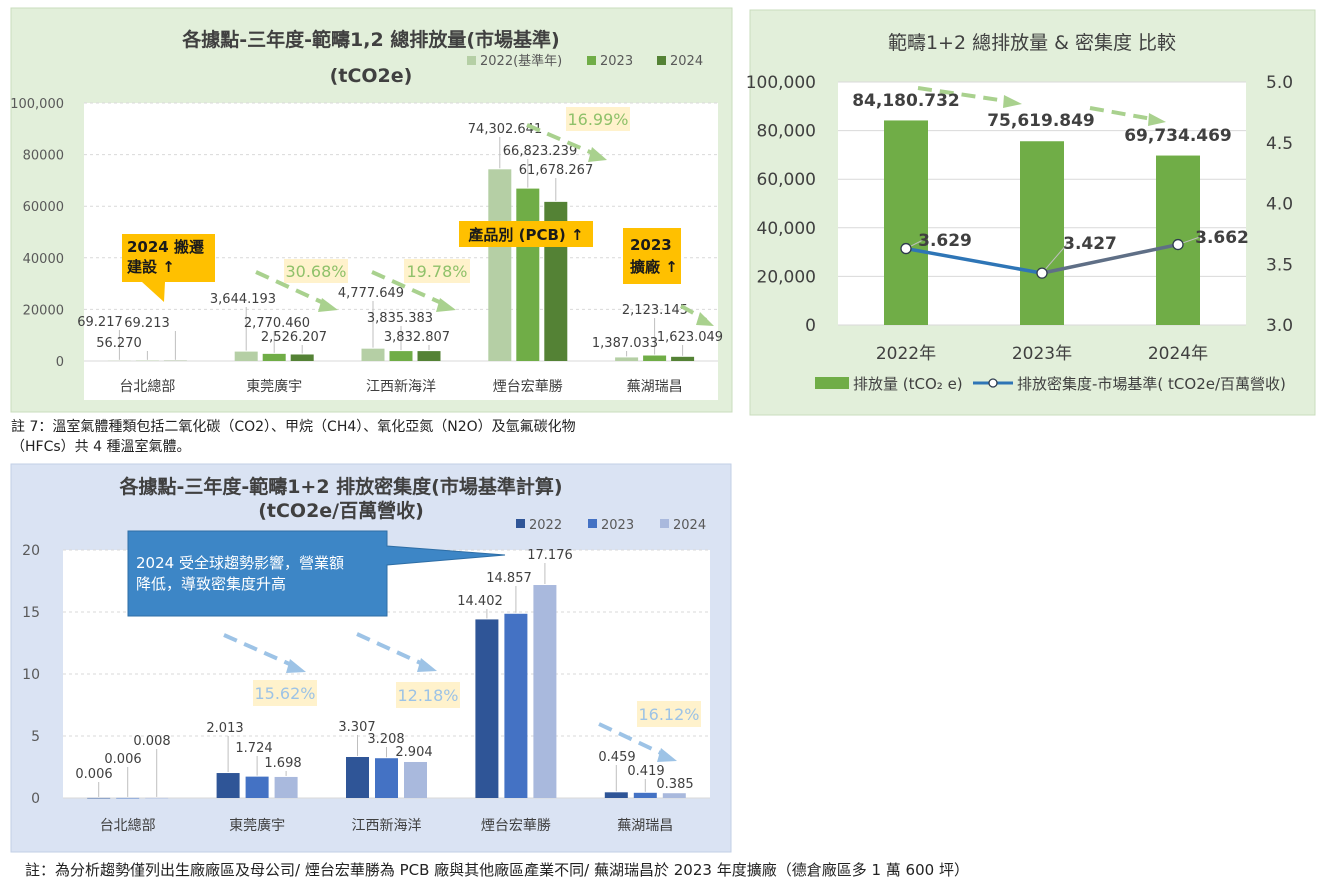 The height and width of the screenshot is (890, 1327). I want to click on chart2-trend-arrowheads, so click(1084, 110).